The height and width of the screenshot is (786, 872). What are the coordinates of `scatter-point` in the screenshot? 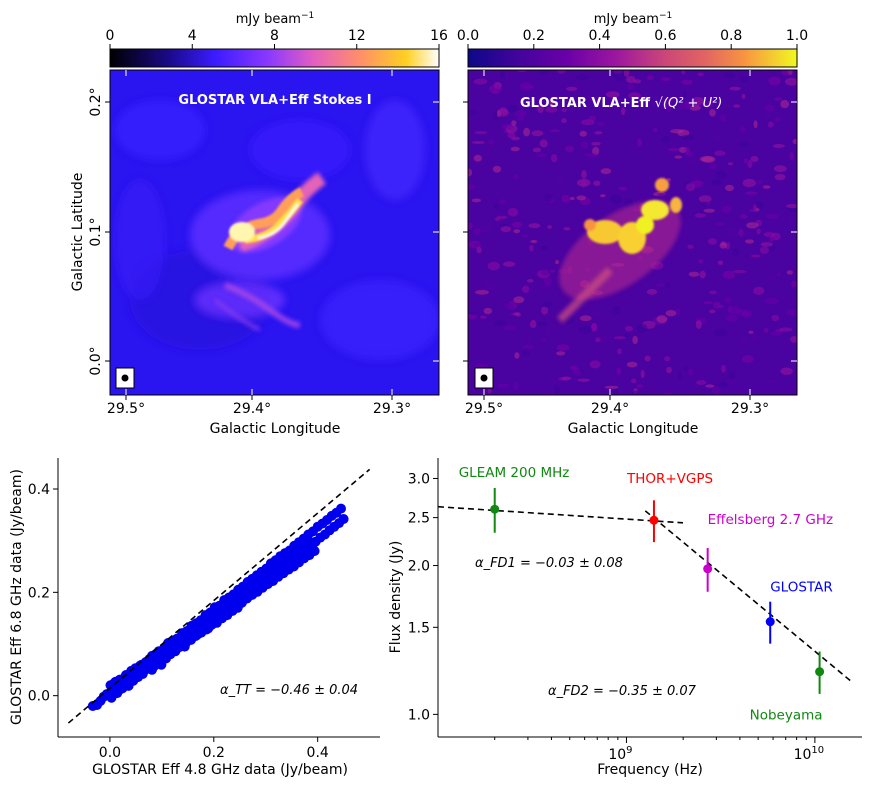 It's located at (343, 519).